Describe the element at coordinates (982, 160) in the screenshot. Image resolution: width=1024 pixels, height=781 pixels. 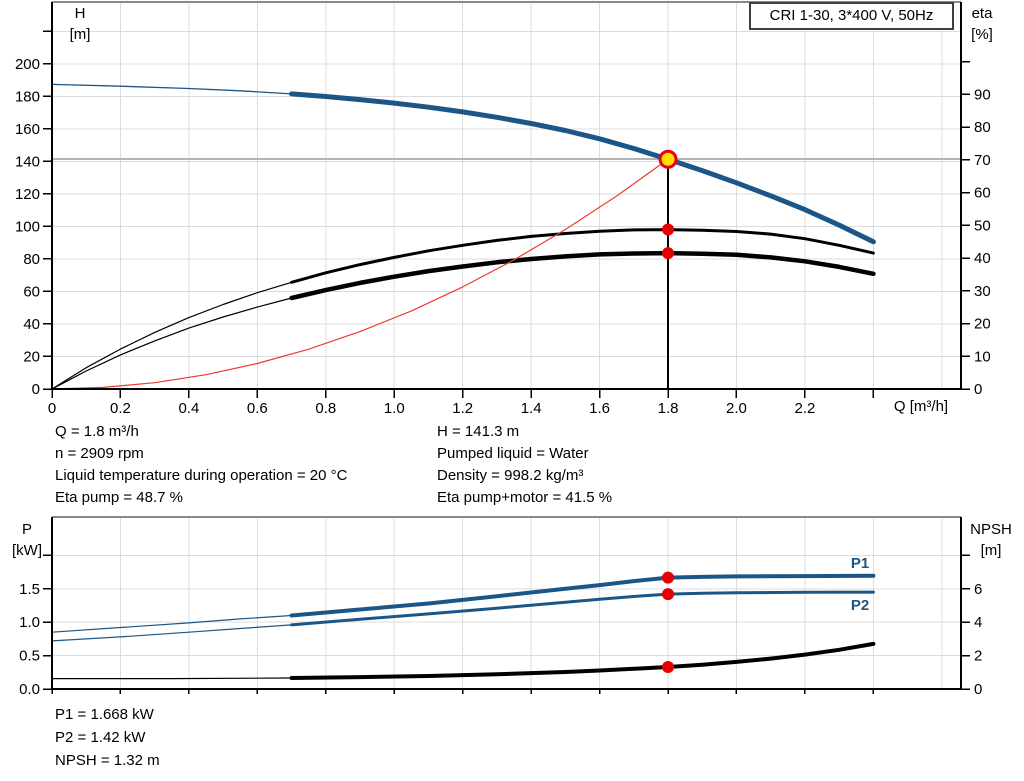
I see `tick-label-y-right: 70` at that location.